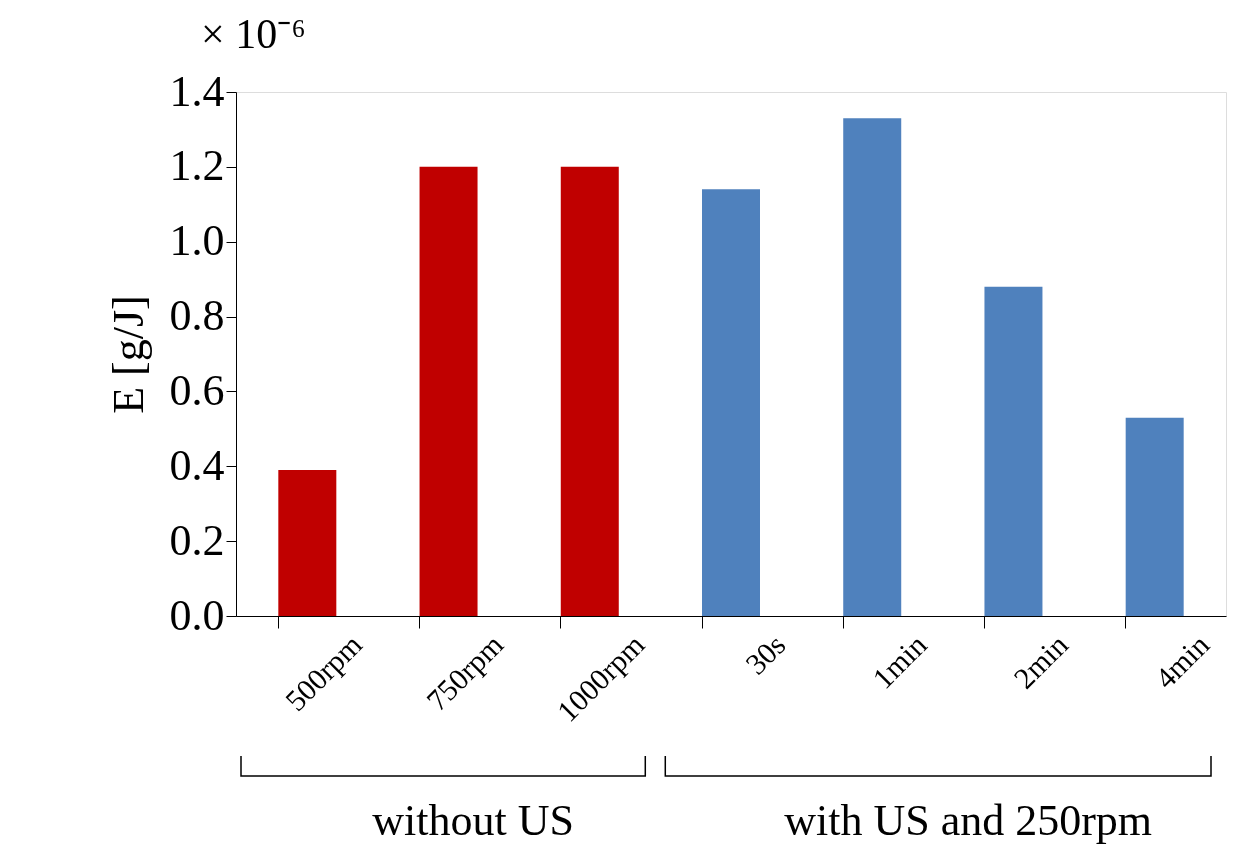 The image size is (1251, 868). I want to click on y-tick-label: 0.4, so click(197, 465).